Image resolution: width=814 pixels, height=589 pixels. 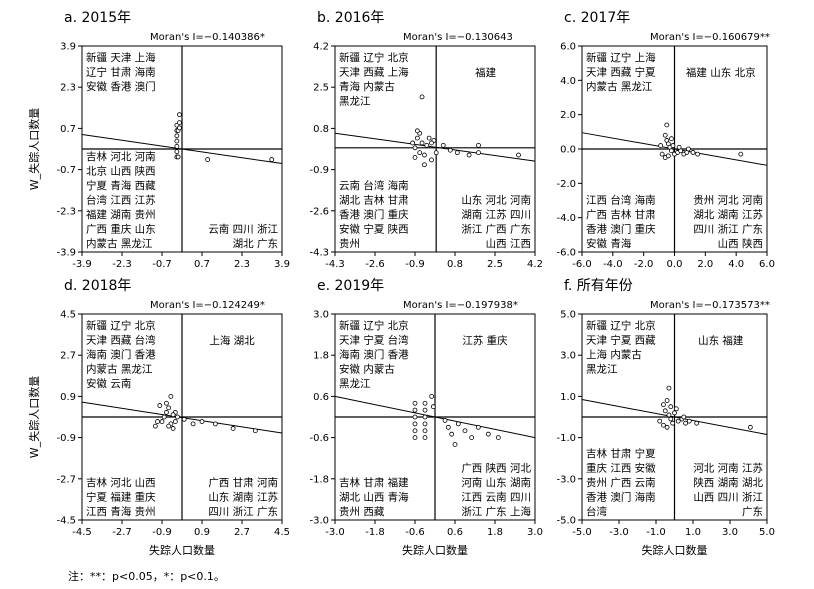 I want to click on quadrant-hh-label: 上海 湖北, so click(x=232, y=340).